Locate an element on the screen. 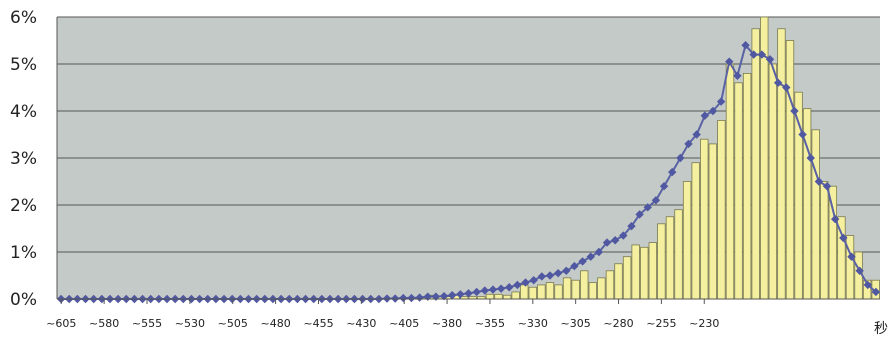  x-tick-label: ~380 is located at coordinates (447, 323).